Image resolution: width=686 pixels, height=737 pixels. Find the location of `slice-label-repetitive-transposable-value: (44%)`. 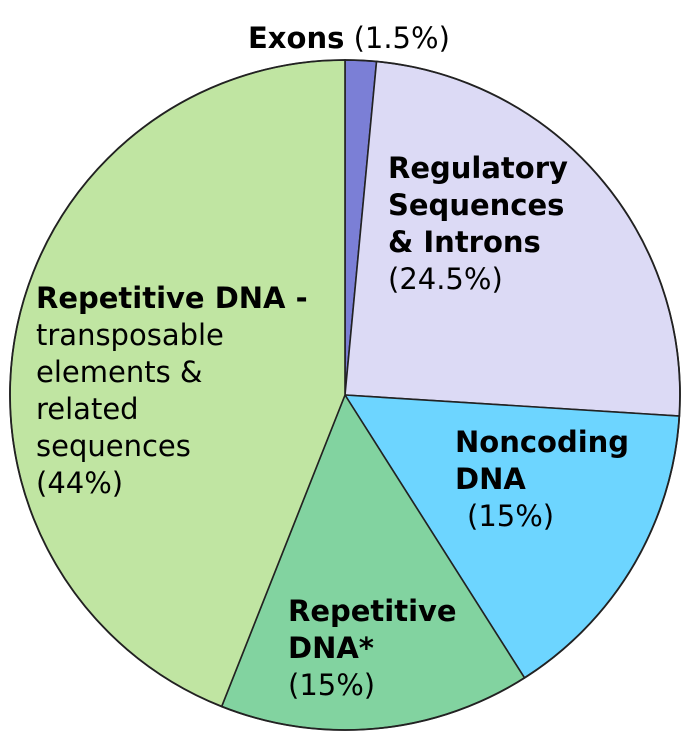

slice-label-repetitive-transposable-value: (44%) is located at coordinates (80, 483).